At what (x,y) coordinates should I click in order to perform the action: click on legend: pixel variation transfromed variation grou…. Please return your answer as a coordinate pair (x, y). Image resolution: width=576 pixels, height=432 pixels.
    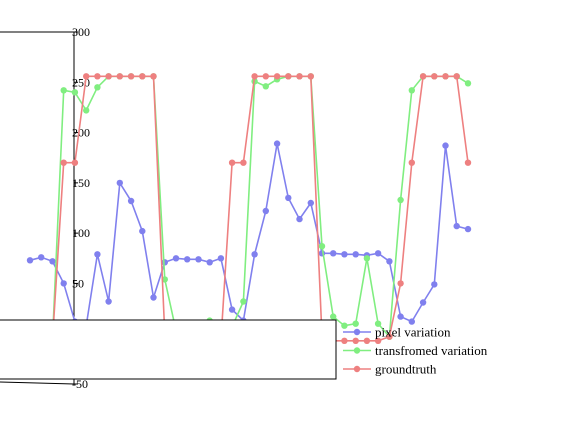
    Looking at the image, I should click on (244, 349).